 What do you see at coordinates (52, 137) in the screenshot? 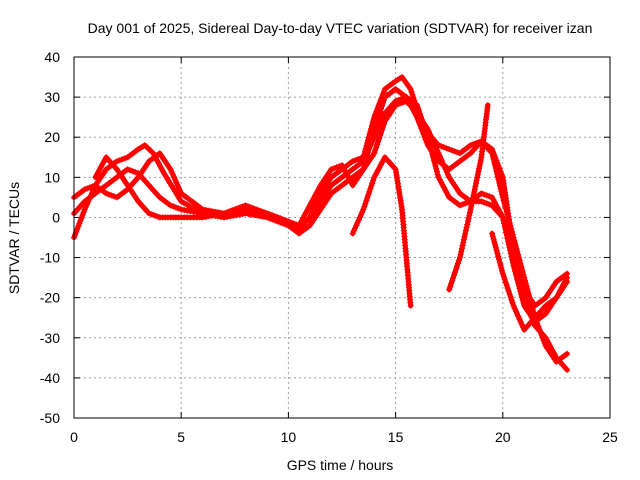
I see `y-tick-label: 20` at bounding box center [52, 137].